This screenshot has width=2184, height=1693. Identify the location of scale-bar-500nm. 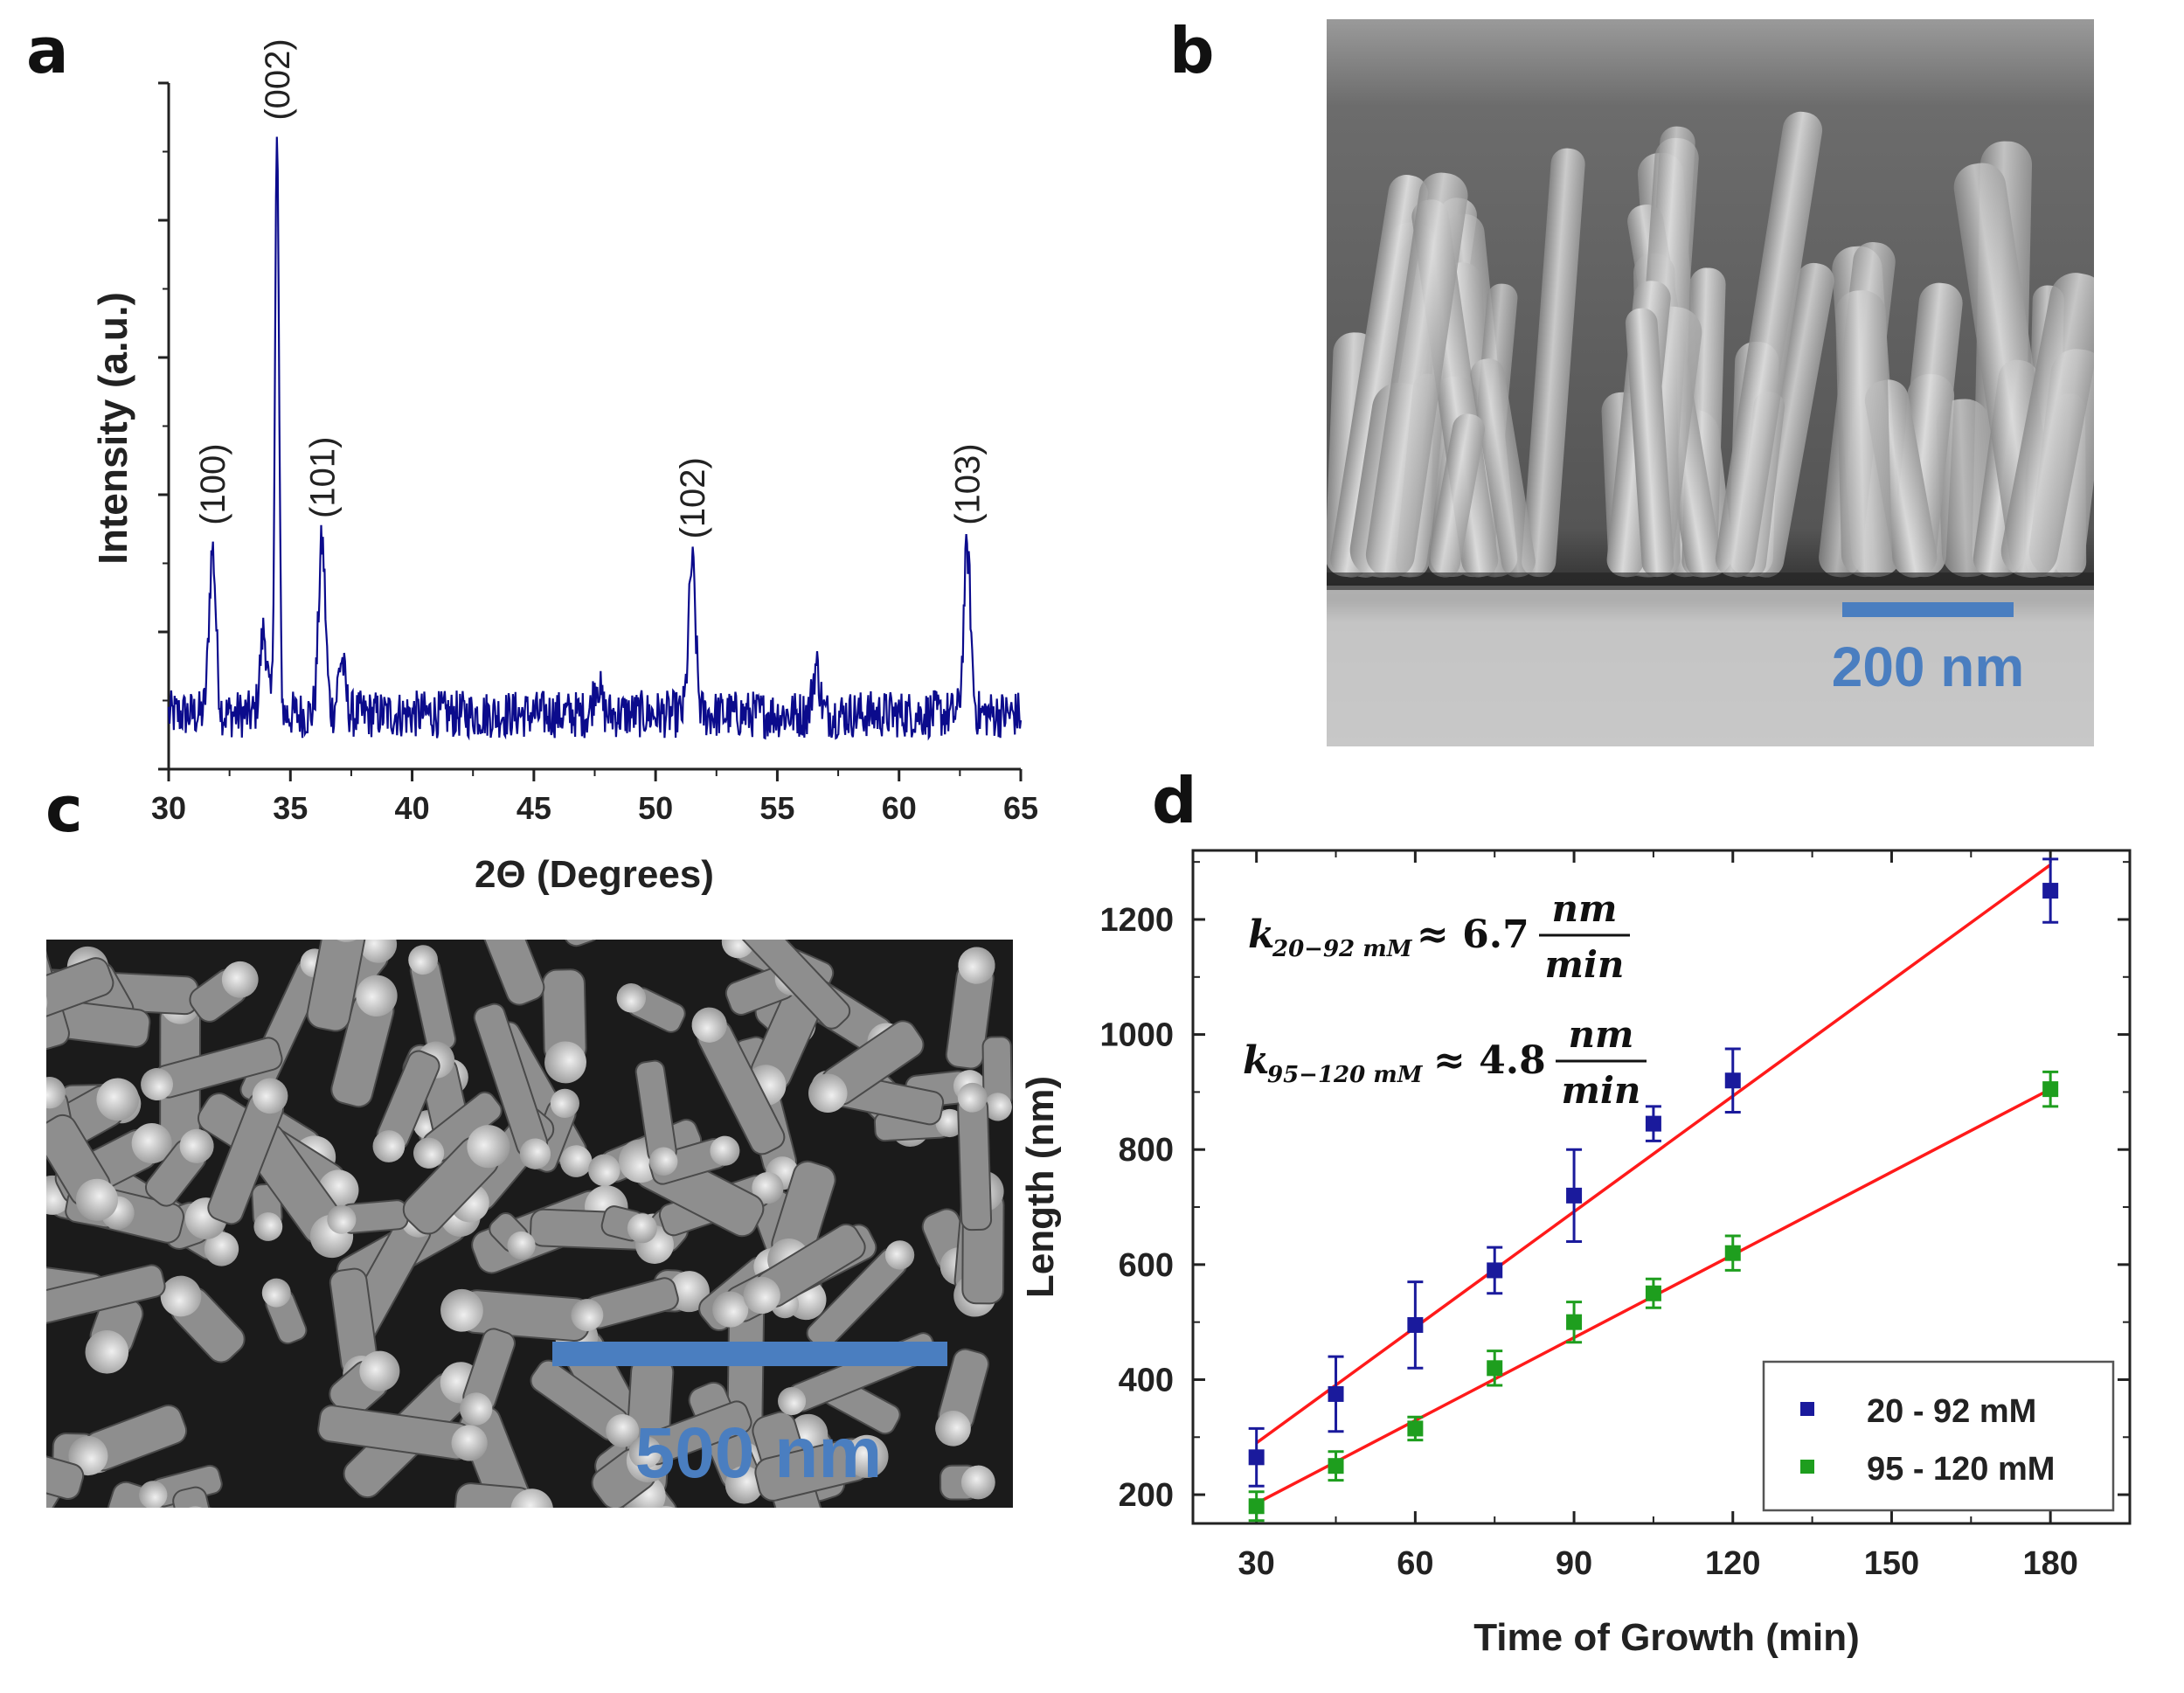
(749, 1354).